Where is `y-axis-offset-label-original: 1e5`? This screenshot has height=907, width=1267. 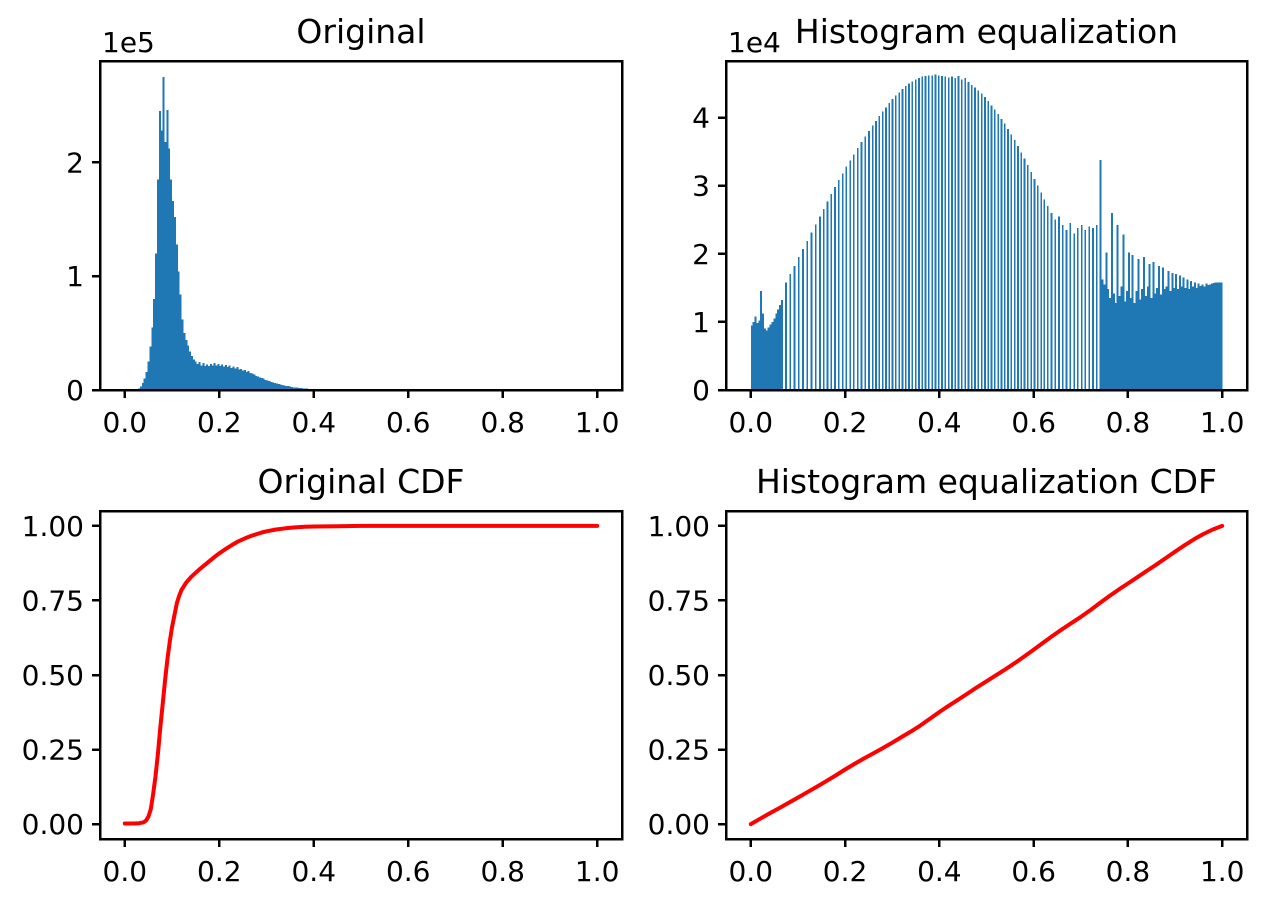
y-axis-offset-label-original: 1e5 is located at coordinates (128, 42).